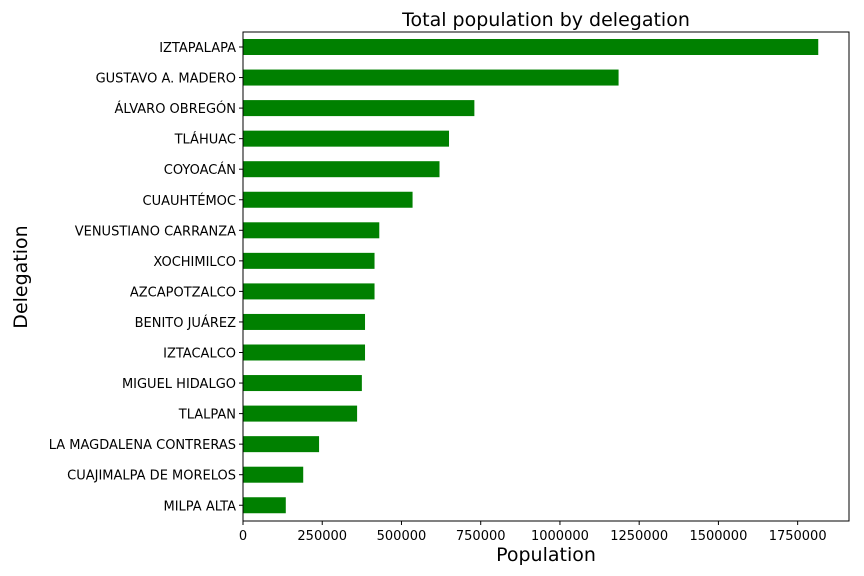 The height and width of the screenshot is (576, 864). What do you see at coordinates (189, 201) in the screenshot?
I see `y-tick-label: CUAUHTÉMOC` at bounding box center [189, 201].